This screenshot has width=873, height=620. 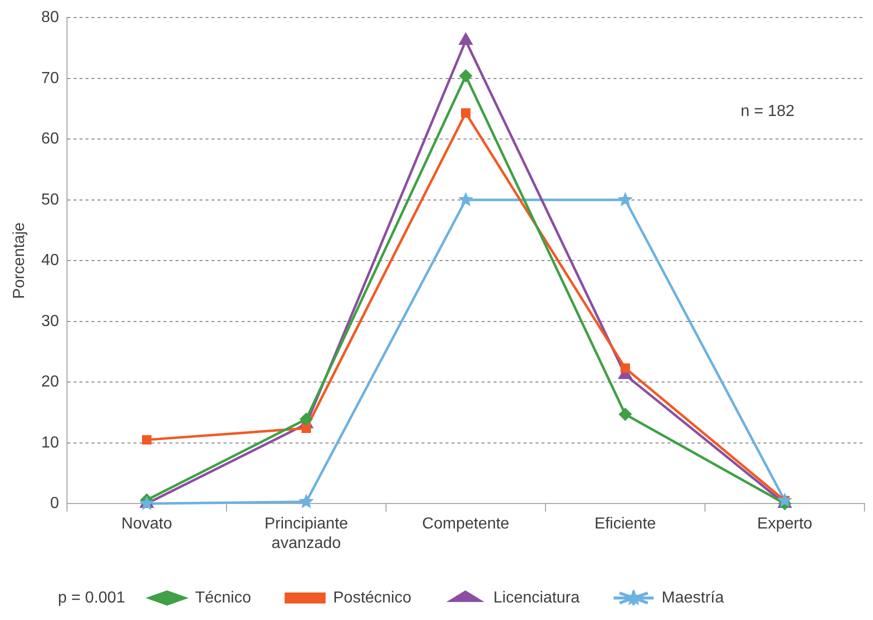 I want to click on legend-label: Maestría, so click(x=693, y=597).